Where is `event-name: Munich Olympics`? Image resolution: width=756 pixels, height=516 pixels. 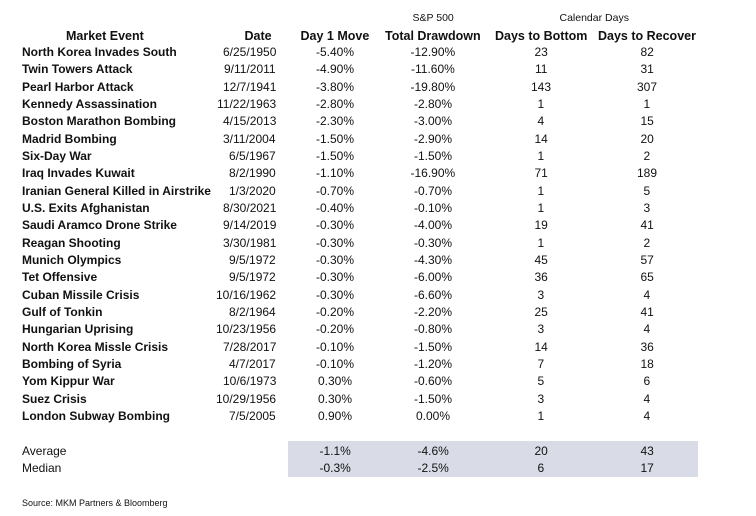
event-name: Munich Olympics is located at coordinates (72, 259).